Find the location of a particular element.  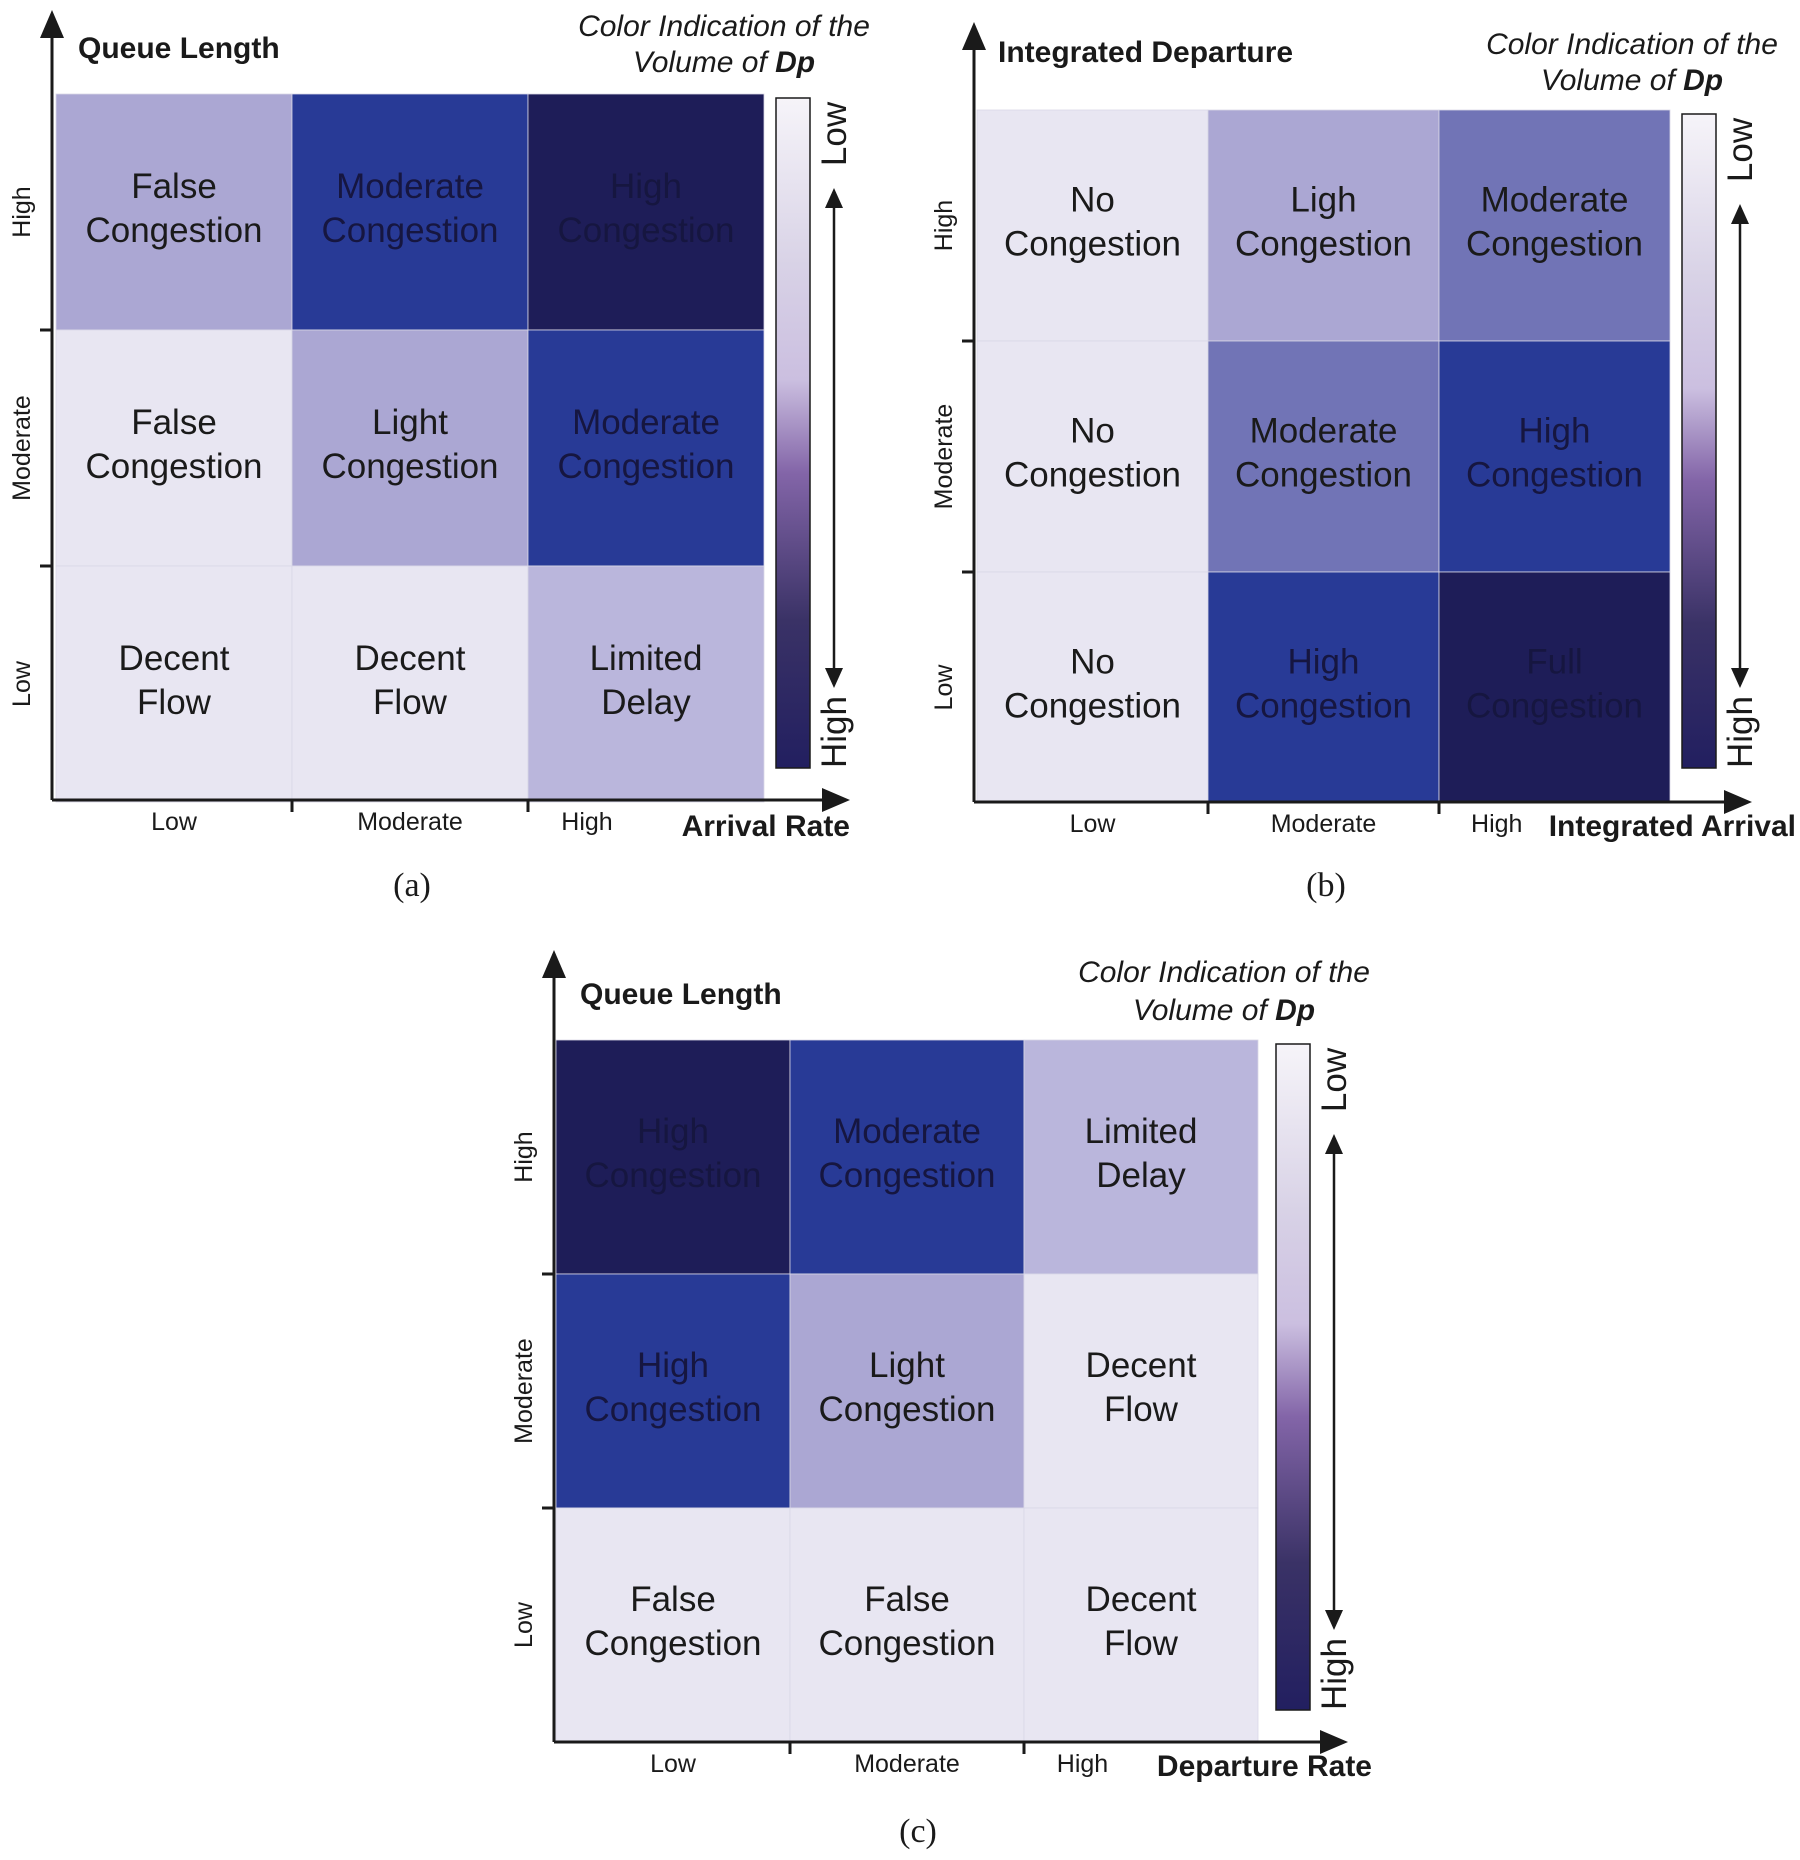

legend-high-label: High is located at coordinates (834, 732).